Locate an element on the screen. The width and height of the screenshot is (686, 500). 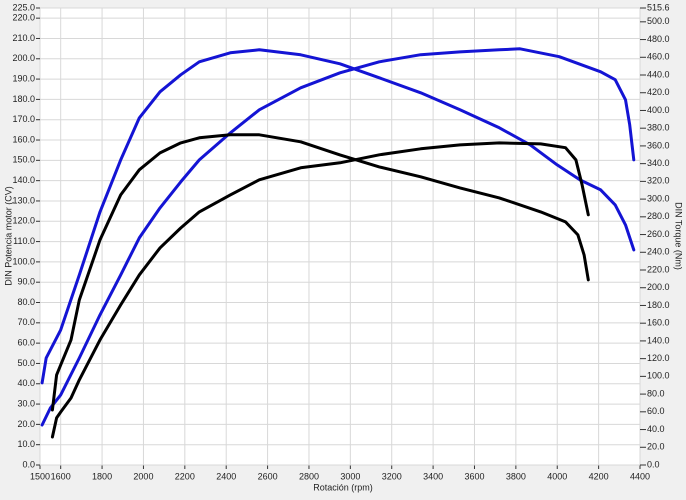
y-tick-label: 70.0 is located at coordinates (26, 322).